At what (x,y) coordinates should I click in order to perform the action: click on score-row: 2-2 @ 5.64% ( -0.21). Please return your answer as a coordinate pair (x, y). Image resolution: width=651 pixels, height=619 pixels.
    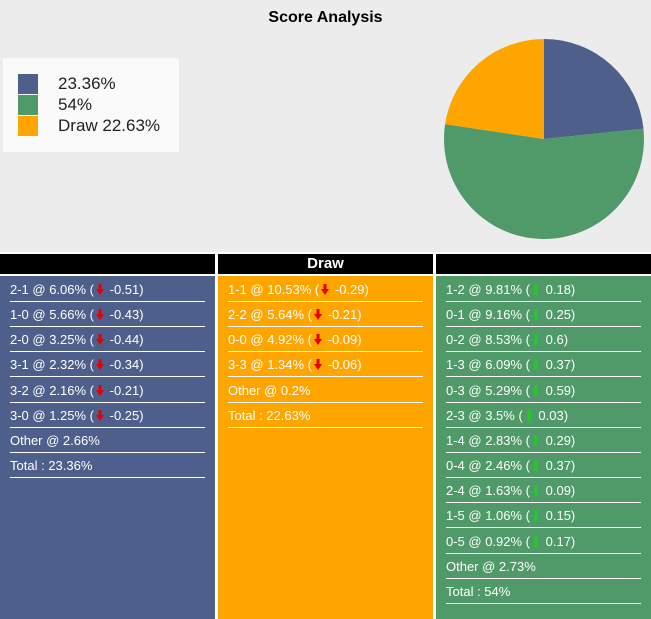
    Looking at the image, I should click on (325, 314).